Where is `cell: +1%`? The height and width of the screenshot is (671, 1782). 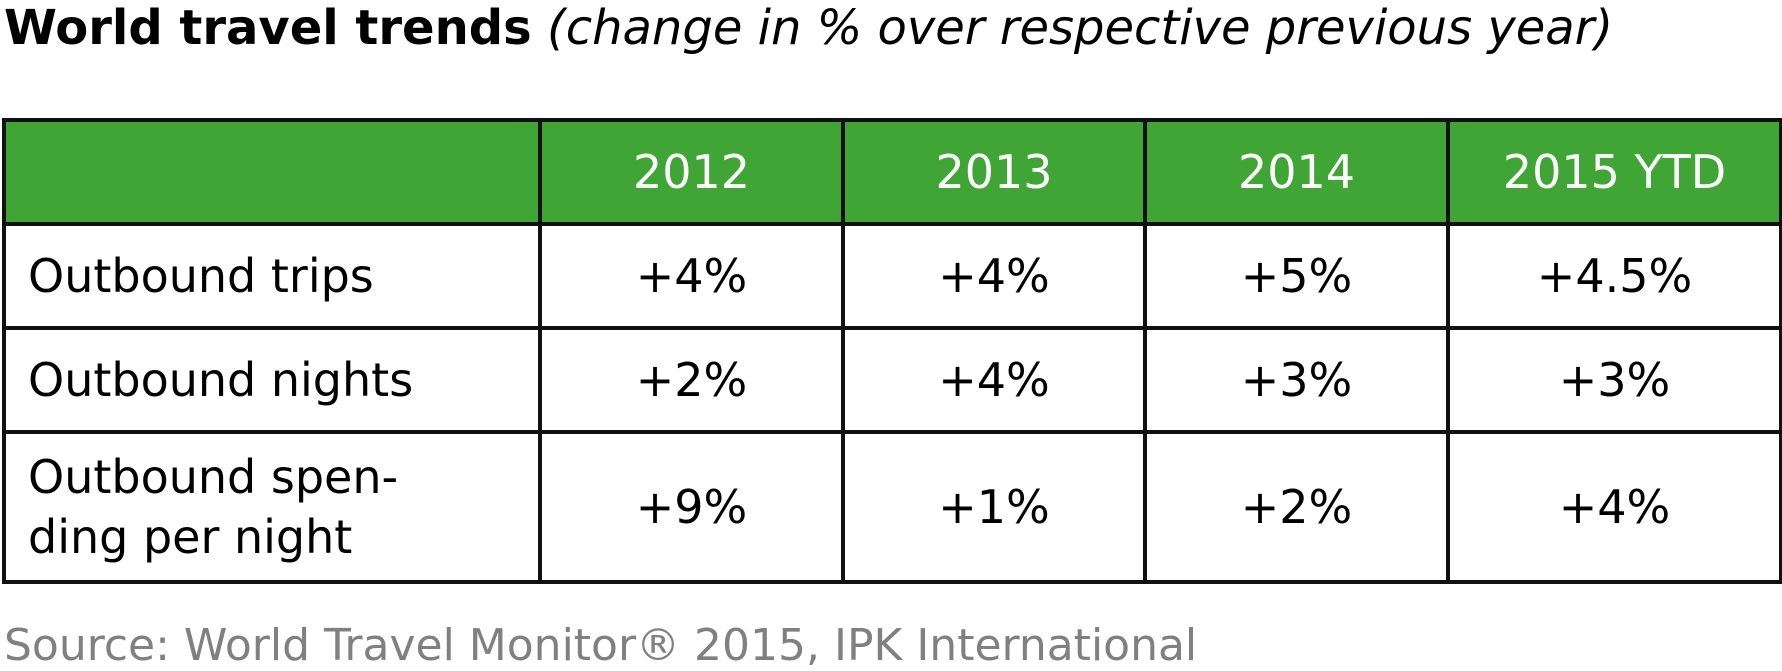 cell: +1% is located at coordinates (994, 507).